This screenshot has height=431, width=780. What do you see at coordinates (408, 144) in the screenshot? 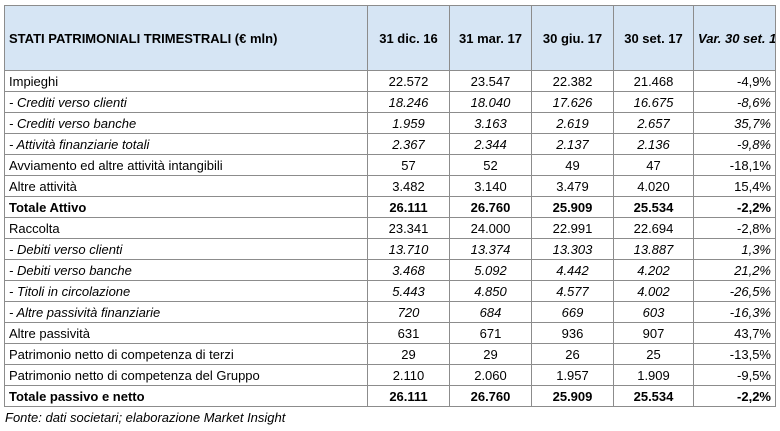
I see `value-cell: 2.367` at bounding box center [408, 144].